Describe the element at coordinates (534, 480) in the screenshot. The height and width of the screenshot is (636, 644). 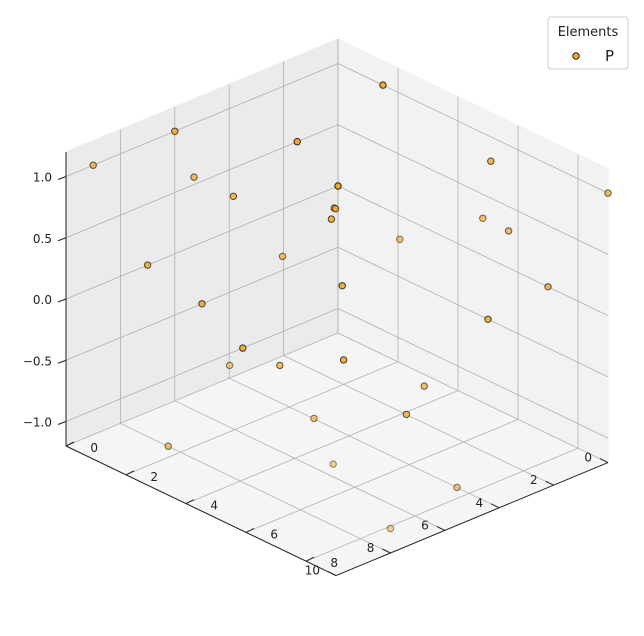
I see `x-tick-label: 2` at that location.